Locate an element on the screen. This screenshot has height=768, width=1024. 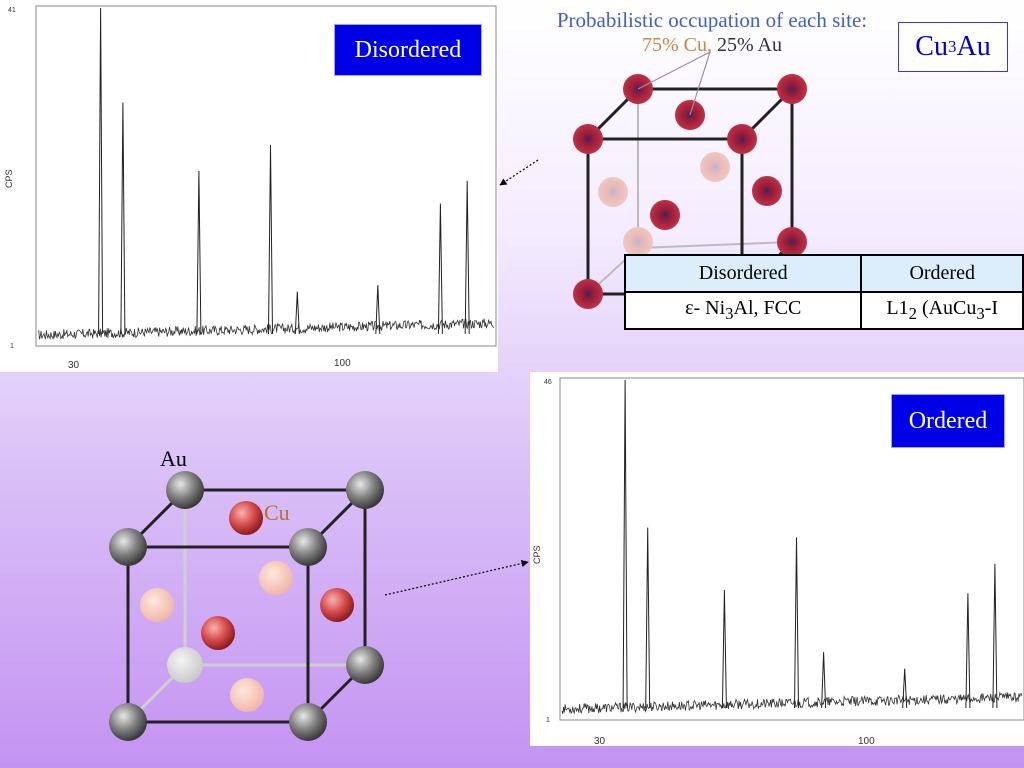
cell-suffix: Al, FCC is located at coordinates (767, 308).